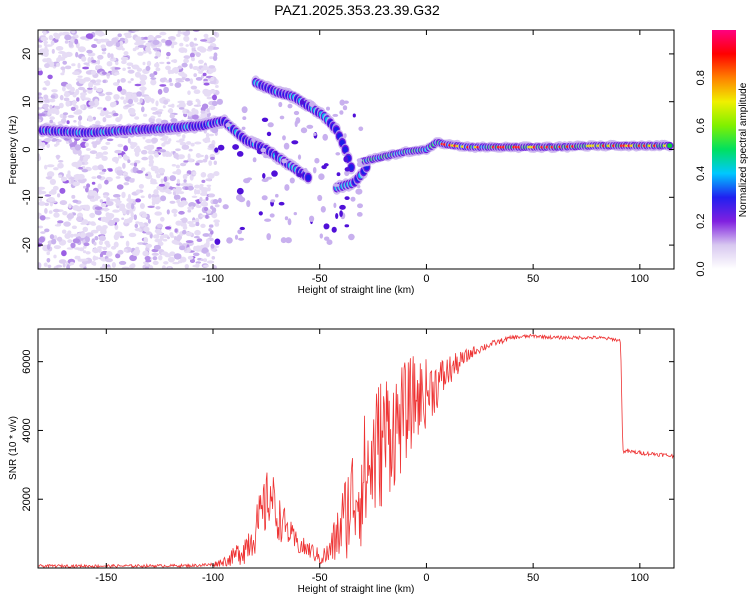 This screenshot has width=750, height=600. I want to click on x-tick-label: -150, so click(106, 578).